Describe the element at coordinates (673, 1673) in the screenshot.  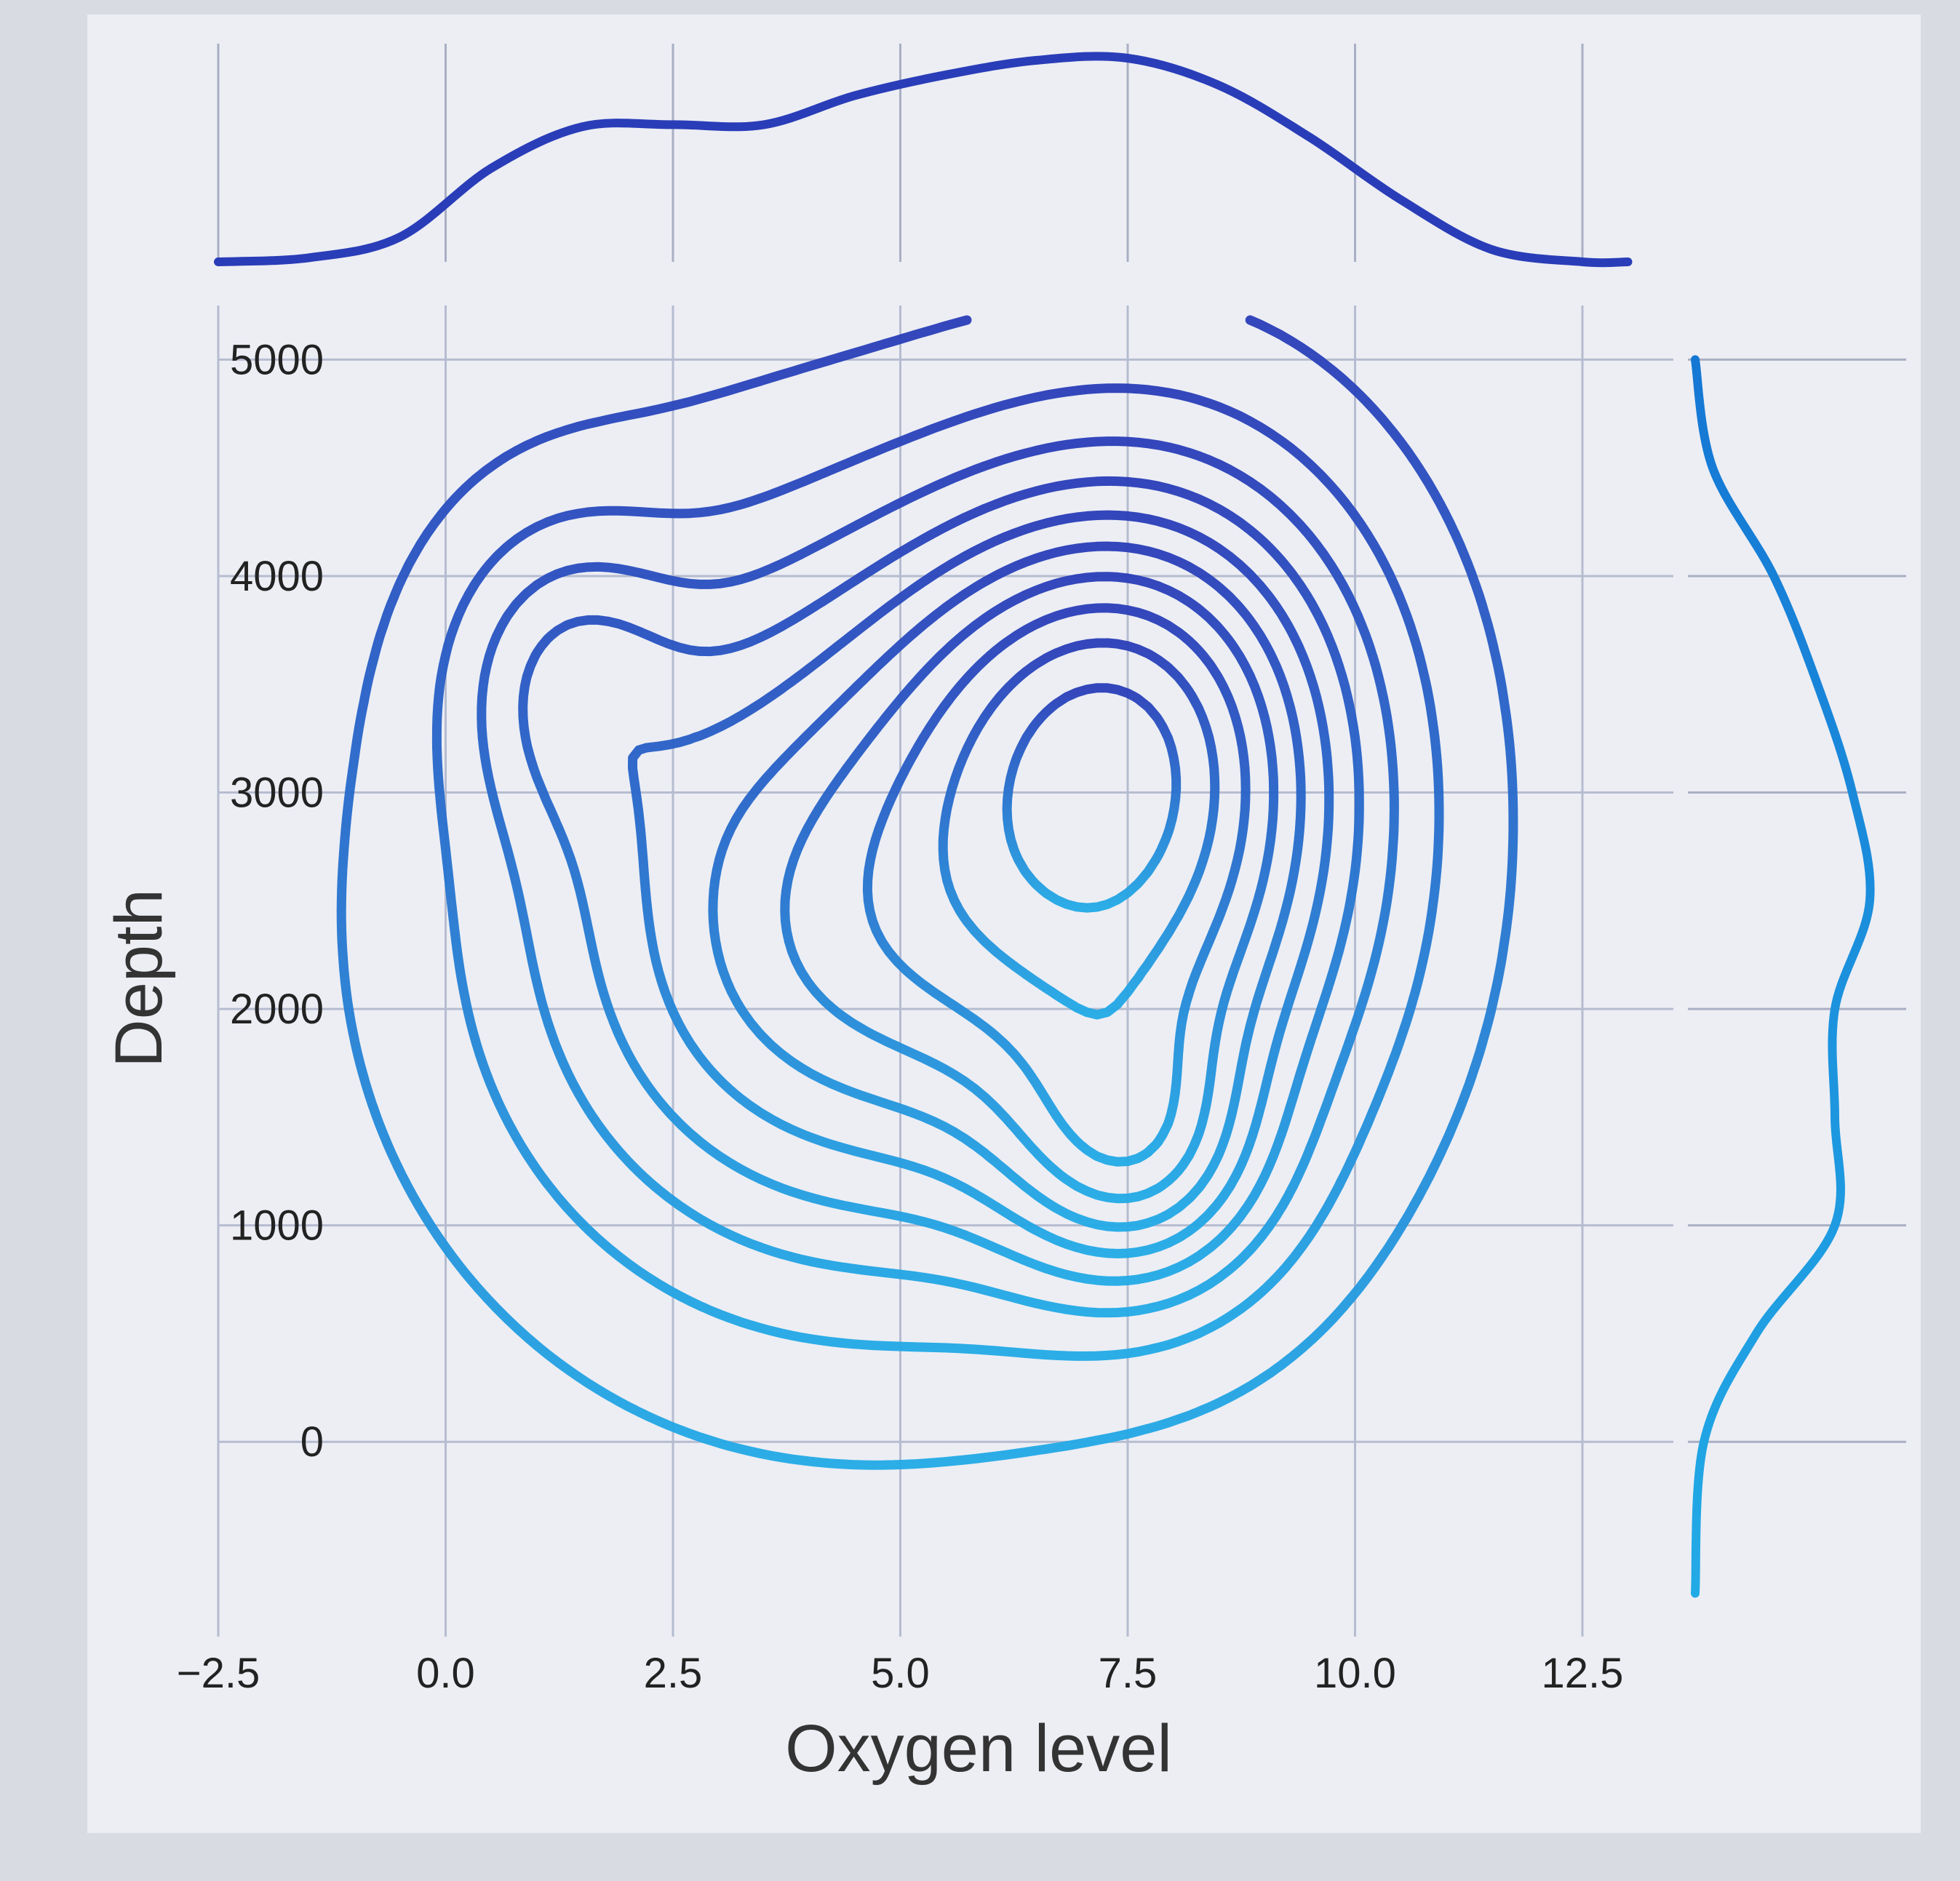
I see `x-tick-label: 2.5` at that location.